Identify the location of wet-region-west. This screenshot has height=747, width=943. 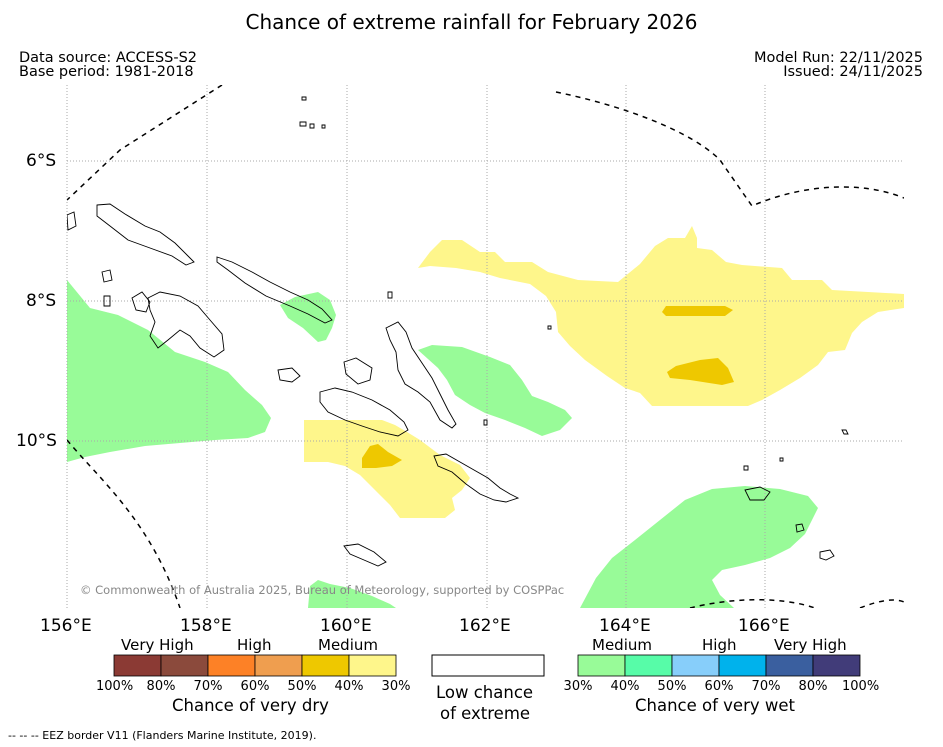
(169, 371).